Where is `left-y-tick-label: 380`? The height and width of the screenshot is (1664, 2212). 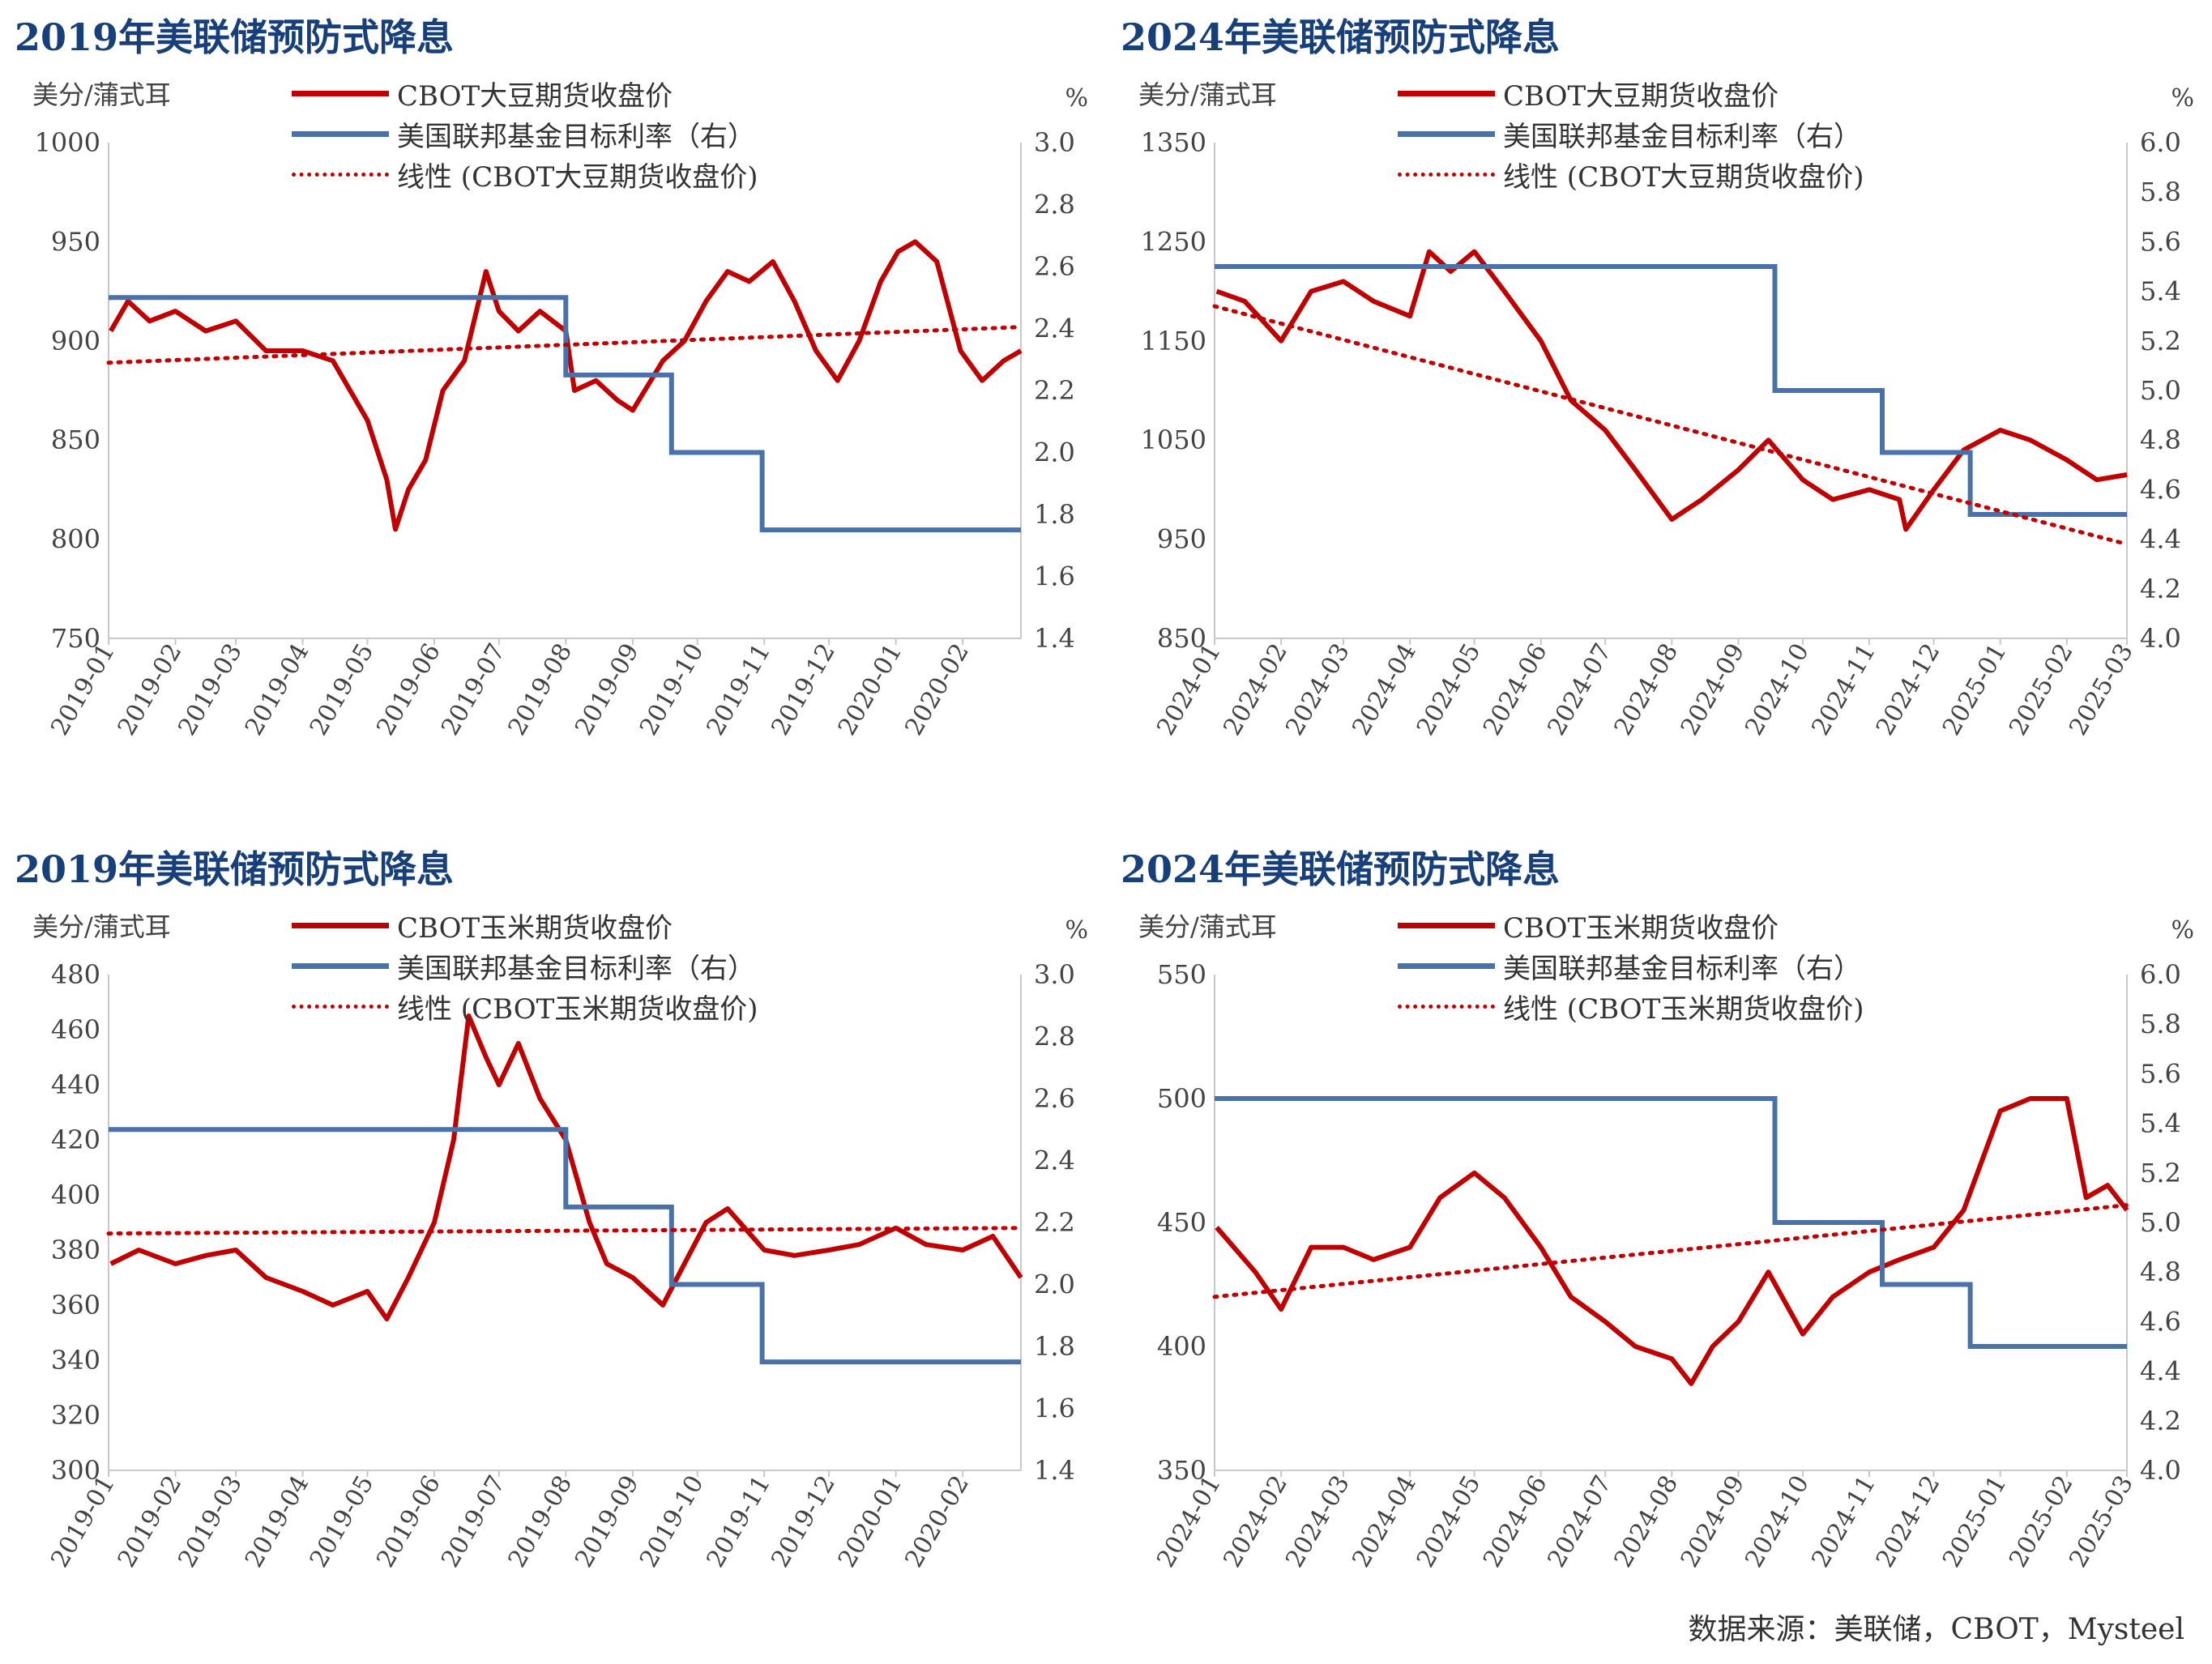
left-y-tick-label: 380 is located at coordinates (75, 1250).